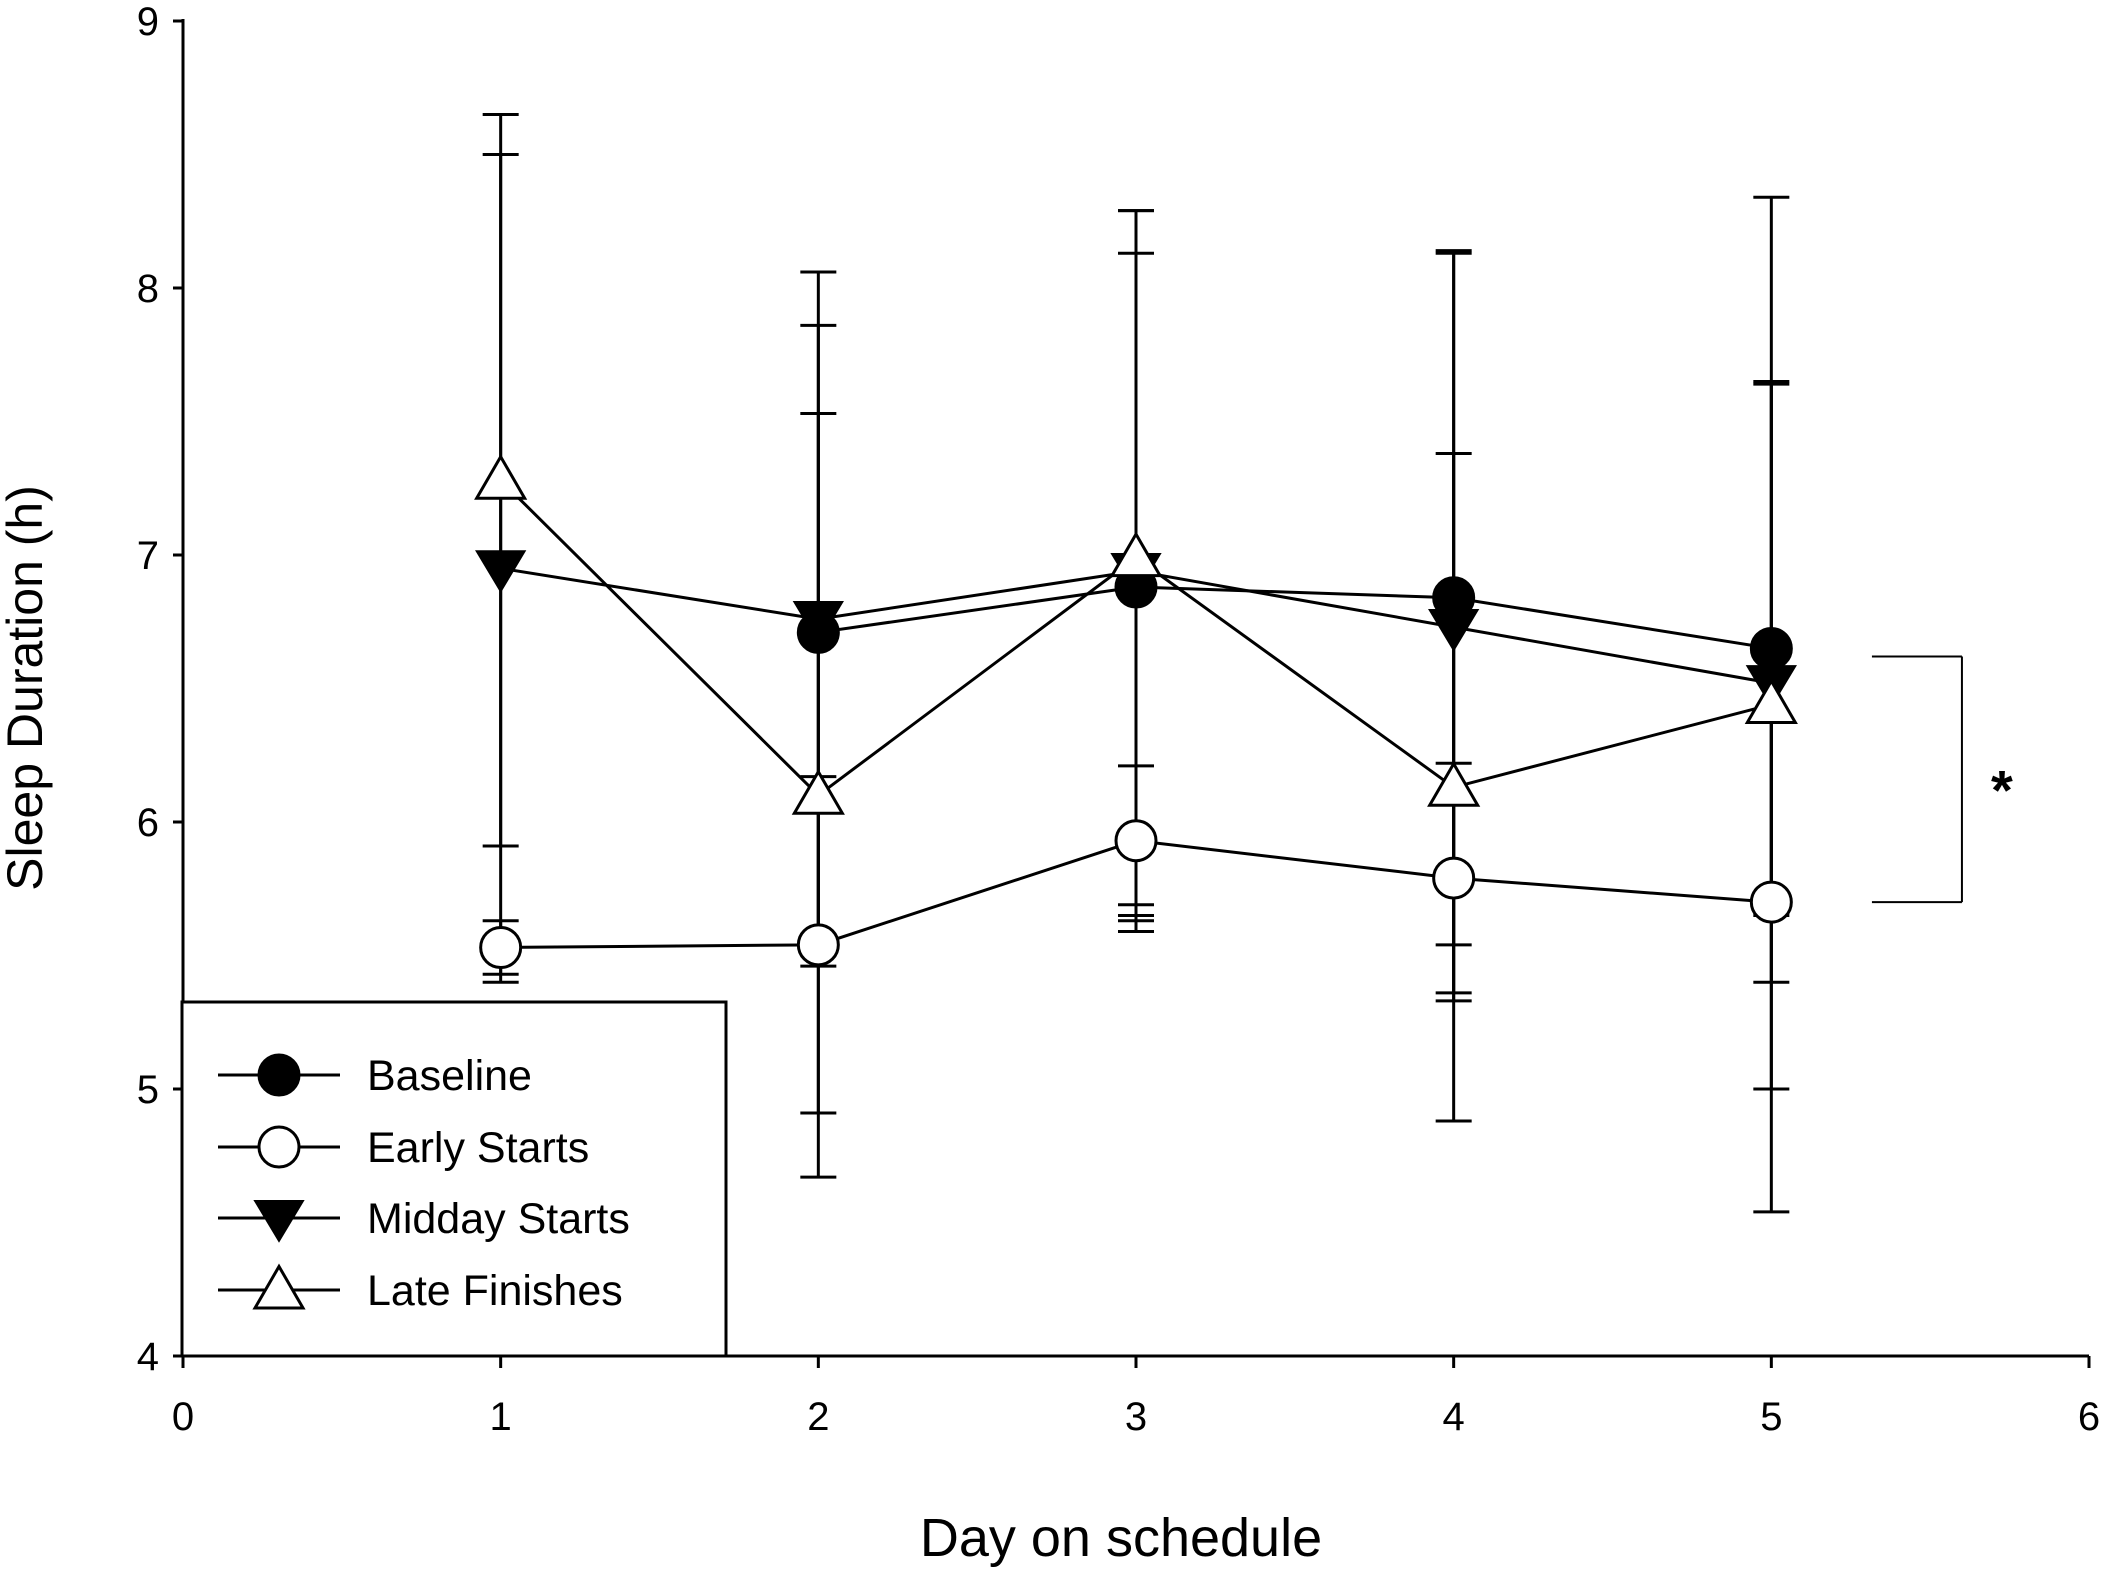  What do you see at coordinates (183, 1417) in the screenshot?
I see `x-tick-label: 0` at bounding box center [183, 1417].